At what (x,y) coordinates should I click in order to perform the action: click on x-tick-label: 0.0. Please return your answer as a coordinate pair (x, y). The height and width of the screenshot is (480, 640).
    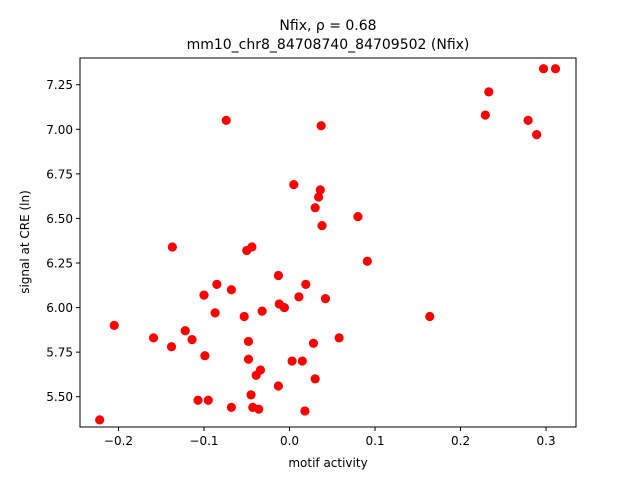
    Looking at the image, I should click on (289, 441).